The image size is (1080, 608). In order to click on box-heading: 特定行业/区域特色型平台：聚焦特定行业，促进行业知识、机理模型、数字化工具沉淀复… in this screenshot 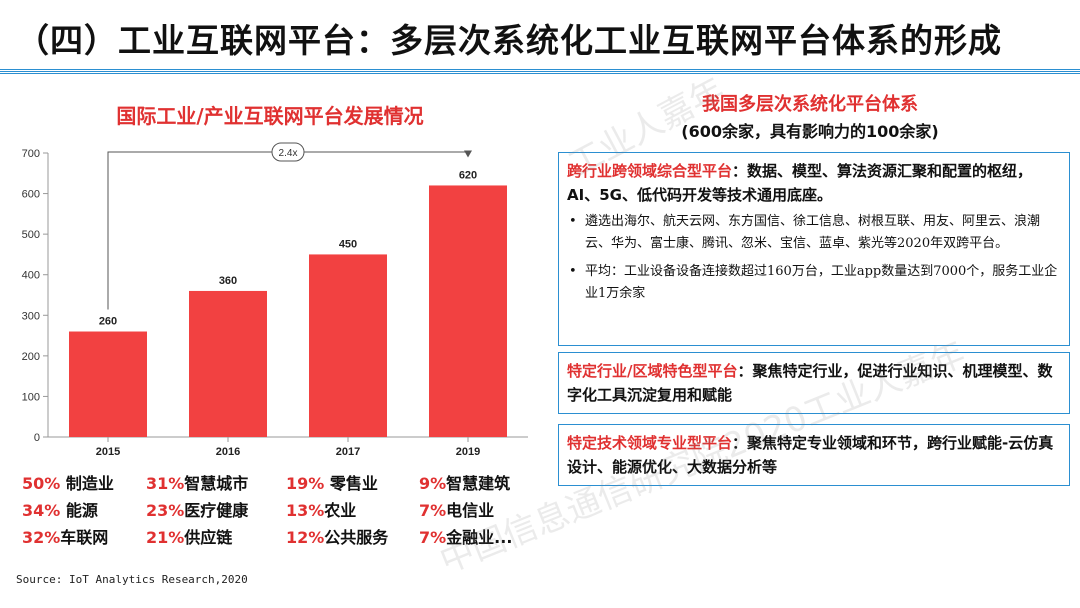, I will do `click(814, 383)`.